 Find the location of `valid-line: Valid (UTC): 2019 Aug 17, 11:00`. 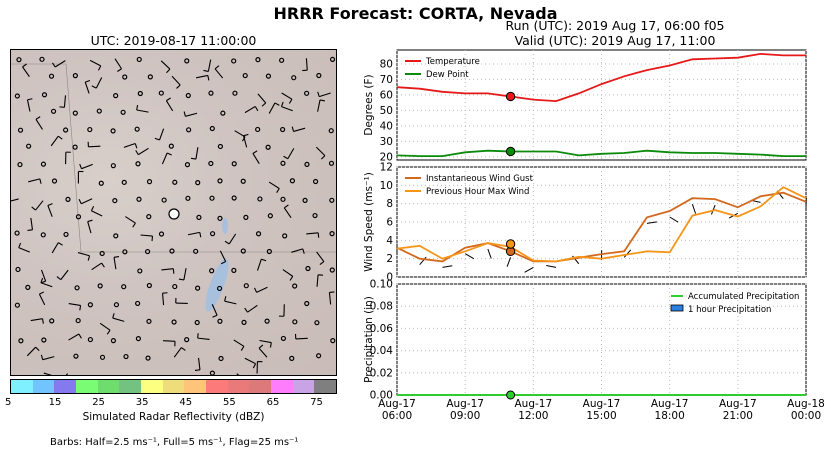

valid-line: Valid (UTC): 2019 Aug 17, 11:00 is located at coordinates (615, 40).